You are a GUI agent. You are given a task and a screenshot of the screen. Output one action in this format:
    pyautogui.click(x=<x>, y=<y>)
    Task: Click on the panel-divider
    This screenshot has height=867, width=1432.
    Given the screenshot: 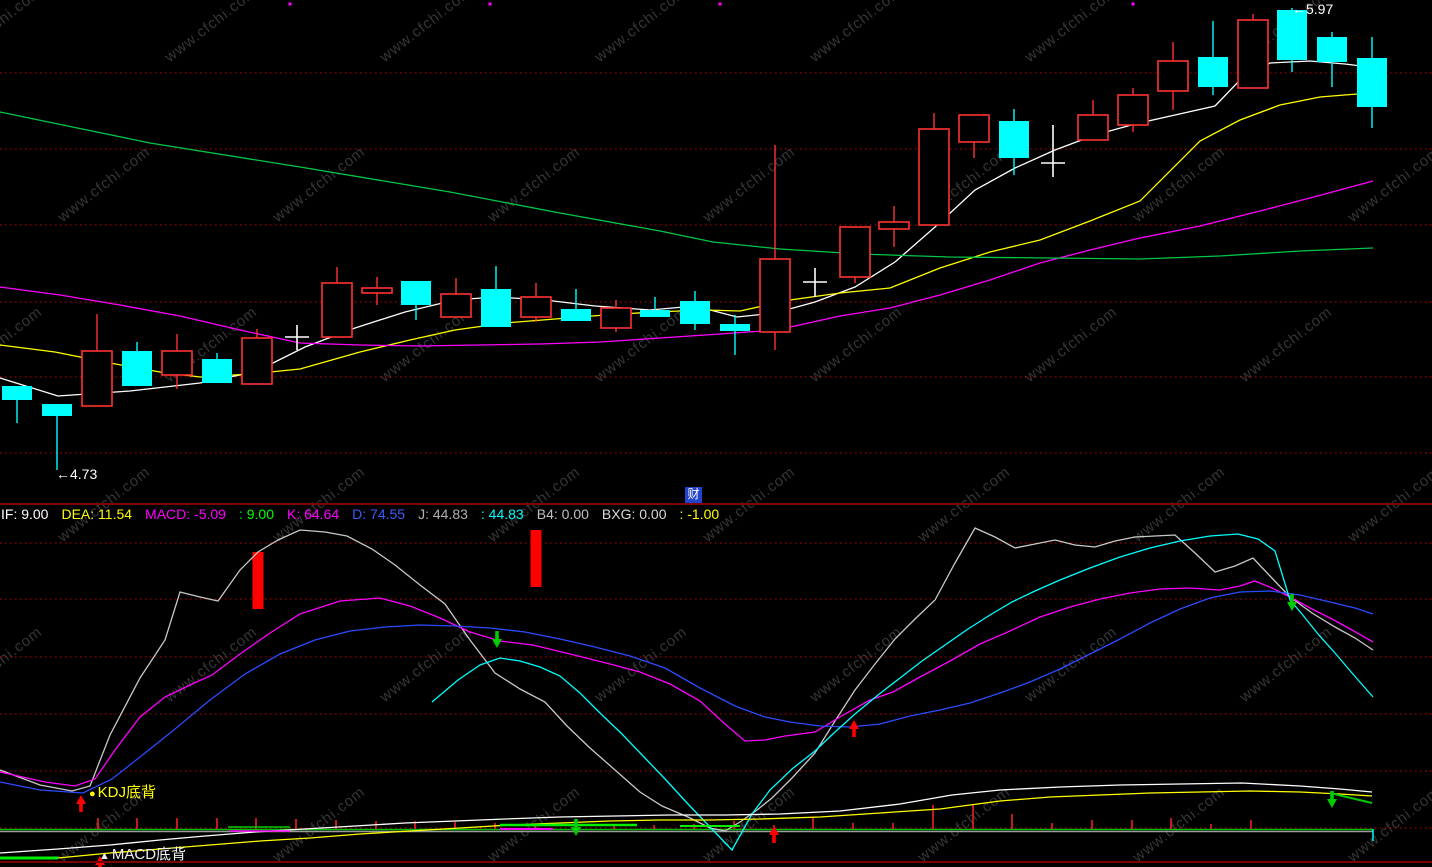 What is the action you would take?
    pyautogui.click(x=716, y=504)
    